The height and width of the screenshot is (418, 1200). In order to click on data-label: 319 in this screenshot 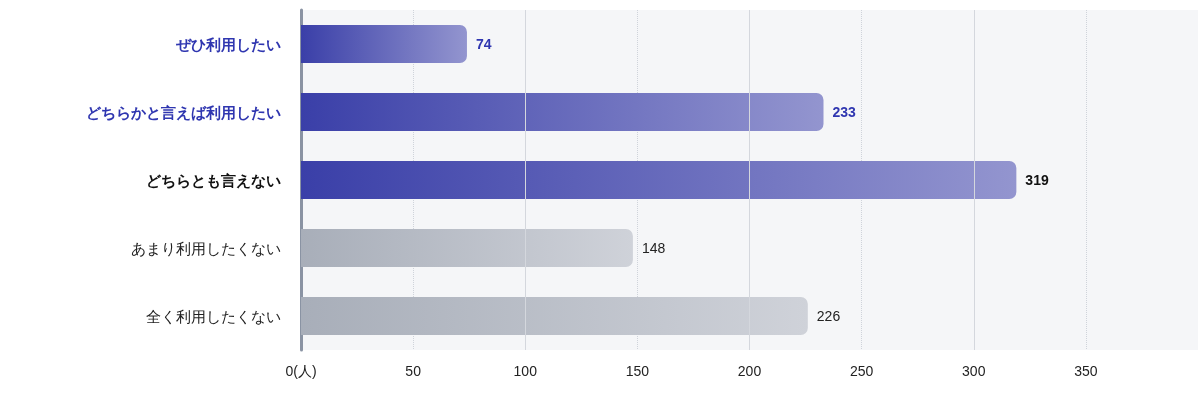, I will do `click(1037, 180)`.